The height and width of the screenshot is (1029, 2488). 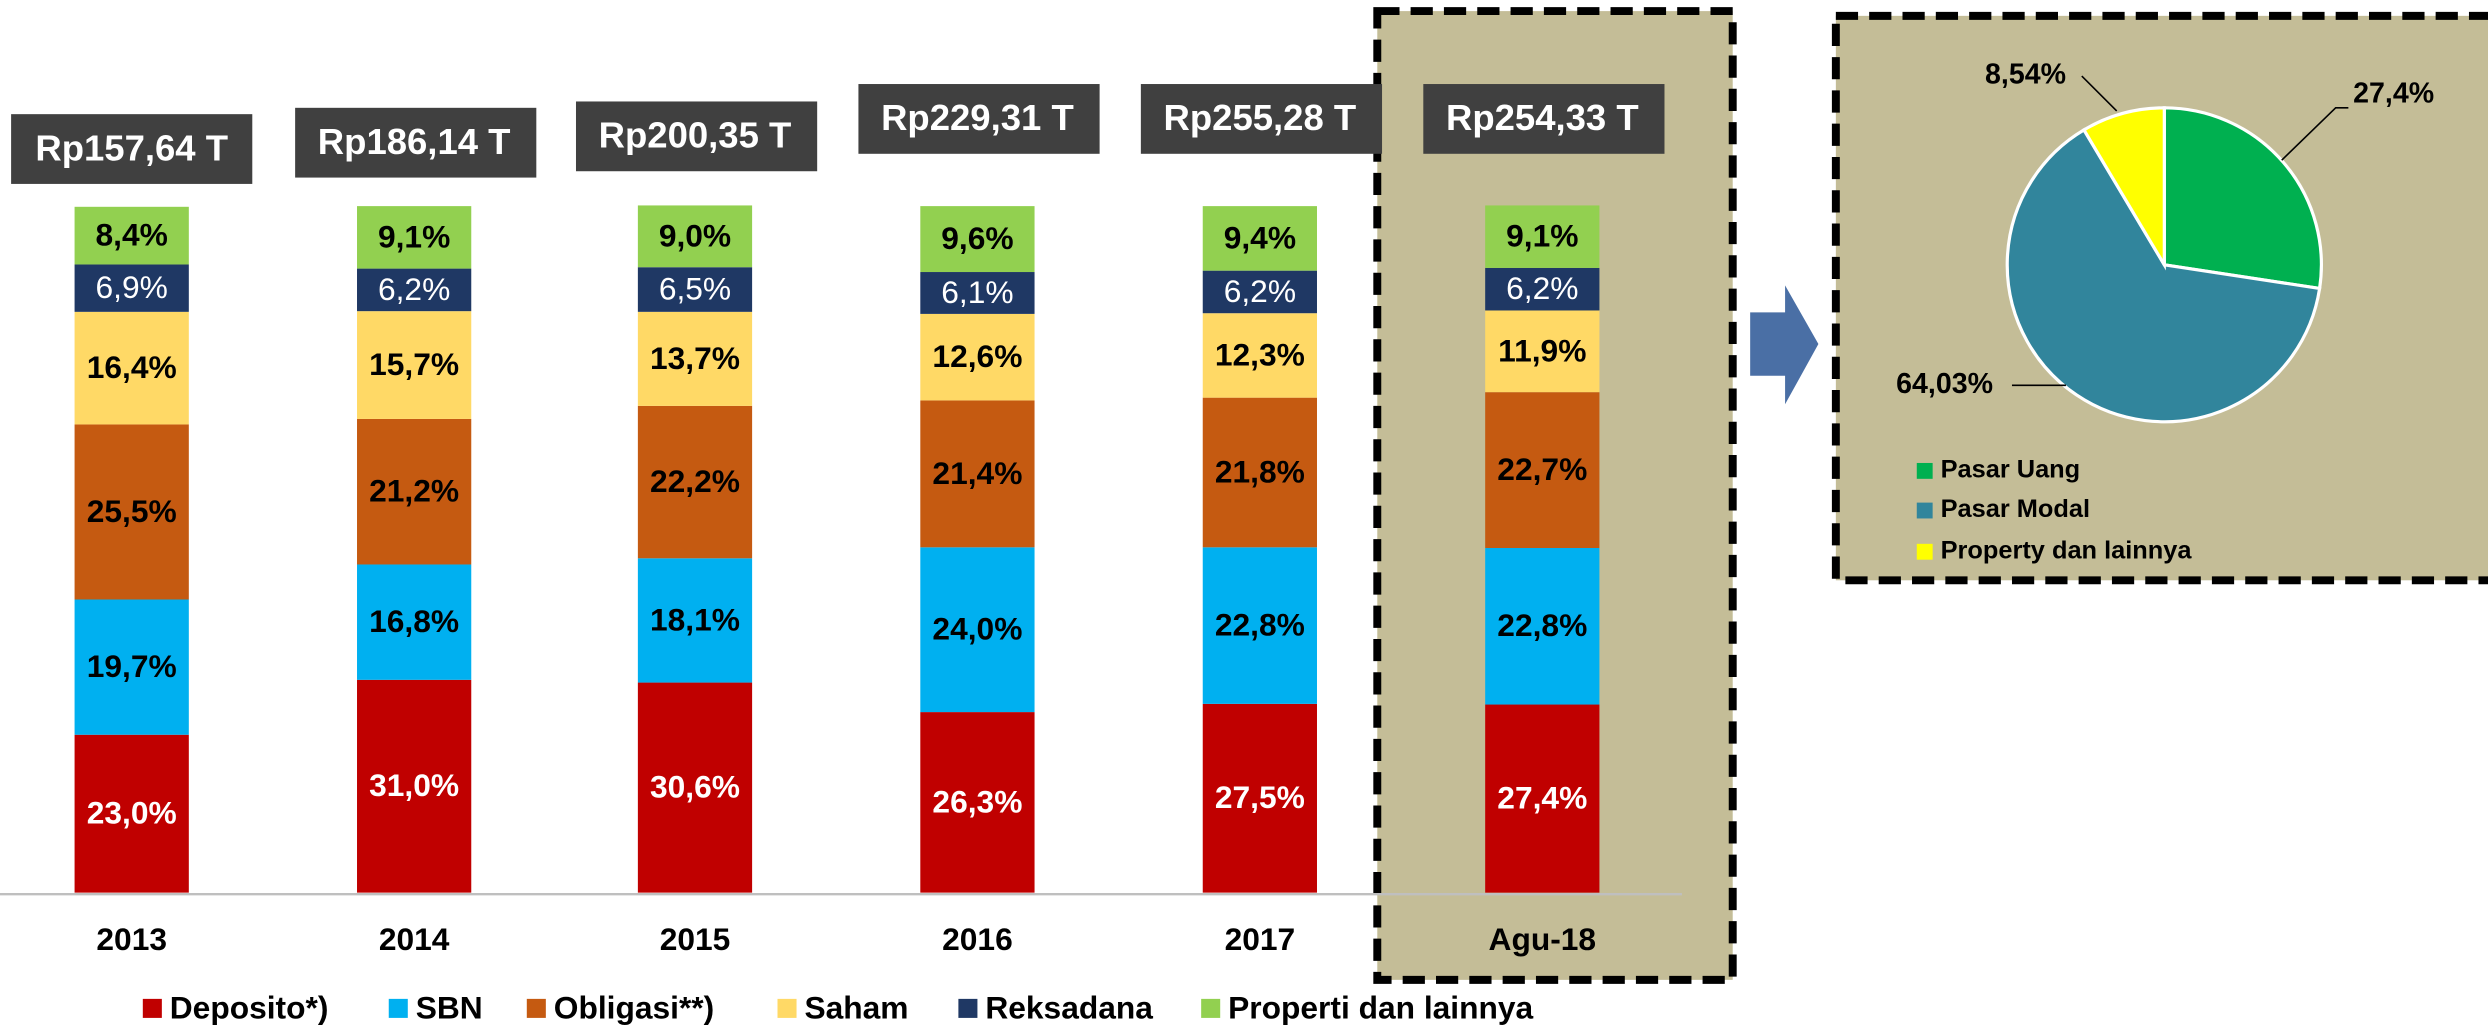 What do you see at coordinates (1260, 939) in the screenshot?
I see `x-tick-label: 2017` at bounding box center [1260, 939].